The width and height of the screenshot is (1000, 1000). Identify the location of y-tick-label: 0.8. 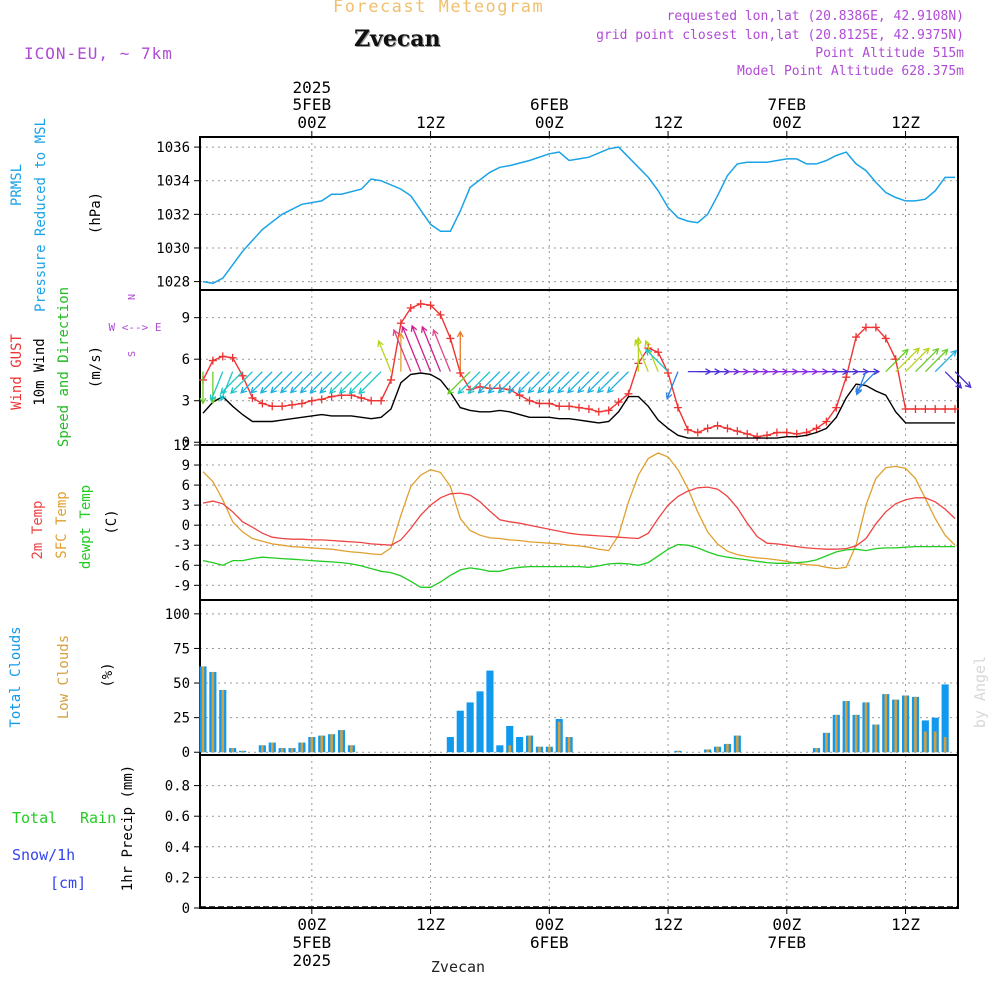
(177, 787).